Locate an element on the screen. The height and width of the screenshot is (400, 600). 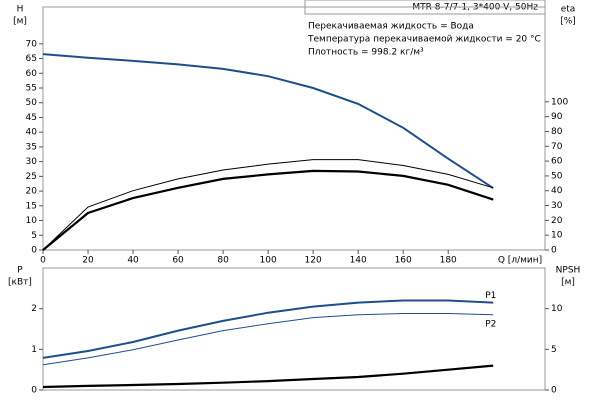
y2-tick-label: 50 is located at coordinates (557, 176).